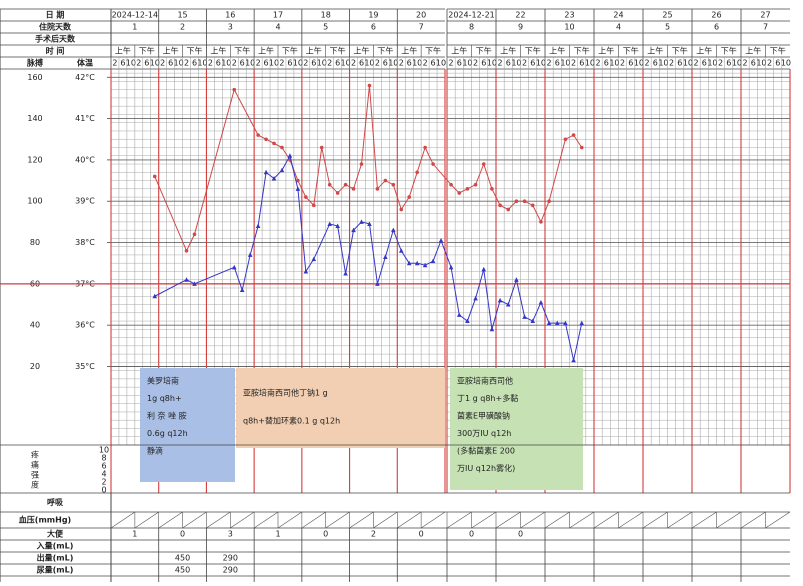  Describe the element at coordinates (520, 27) in the screenshot. I see `hospital-day: 9` at that location.